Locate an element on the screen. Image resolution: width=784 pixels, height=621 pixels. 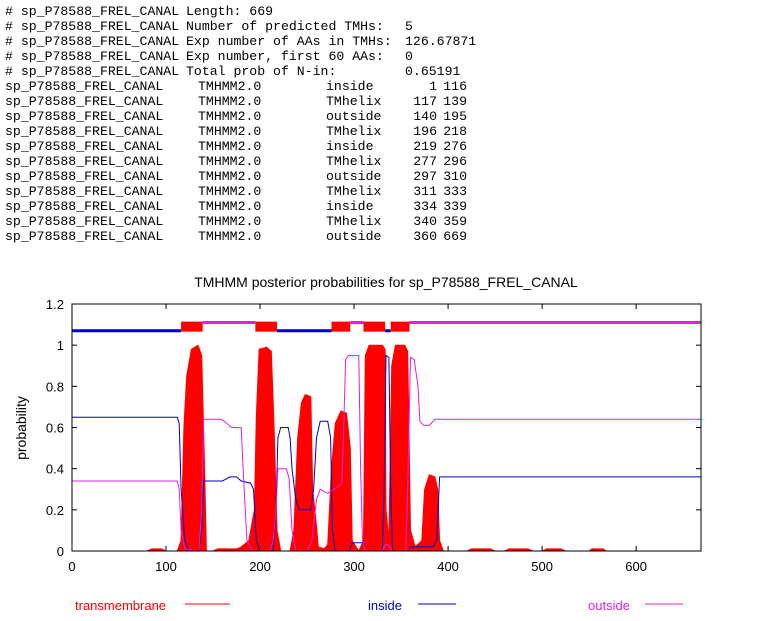
region-end: 333 is located at coordinates (455, 191).